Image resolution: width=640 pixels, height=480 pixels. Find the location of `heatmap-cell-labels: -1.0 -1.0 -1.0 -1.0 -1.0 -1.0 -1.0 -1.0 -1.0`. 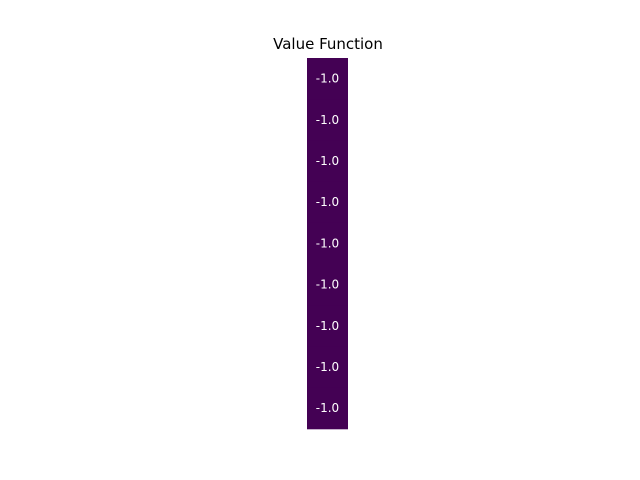

heatmap-cell-labels: -1.0 -1.0 -1.0 -1.0 -1.0 -1.0 -1.0 -1.0 -1.0 is located at coordinates (327, 244).